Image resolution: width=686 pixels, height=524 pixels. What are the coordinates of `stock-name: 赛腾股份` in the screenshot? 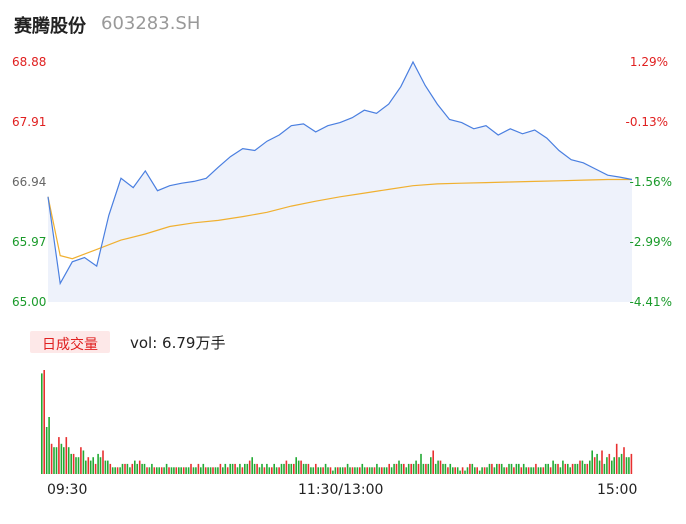 It's located at (50, 26).